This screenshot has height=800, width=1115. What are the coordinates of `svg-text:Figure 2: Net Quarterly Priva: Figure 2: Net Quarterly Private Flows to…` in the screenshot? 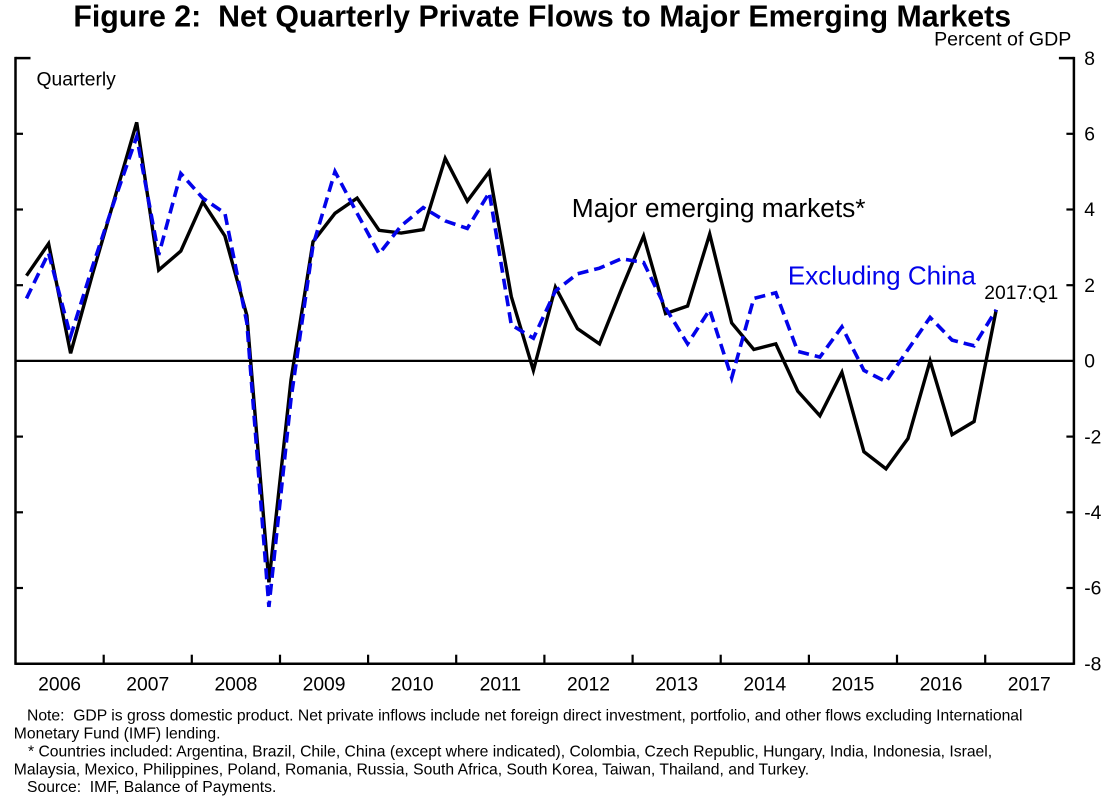 It's located at (542, 17).